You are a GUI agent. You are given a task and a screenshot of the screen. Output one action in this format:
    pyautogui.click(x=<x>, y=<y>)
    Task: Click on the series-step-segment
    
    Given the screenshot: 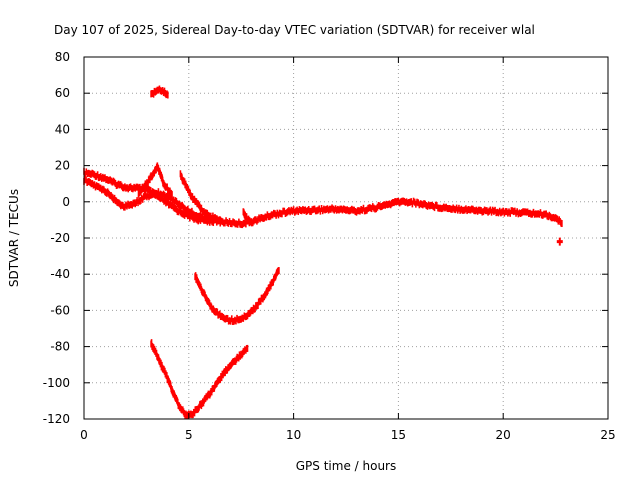 What is the action you would take?
    pyautogui.click(x=247, y=217)
    